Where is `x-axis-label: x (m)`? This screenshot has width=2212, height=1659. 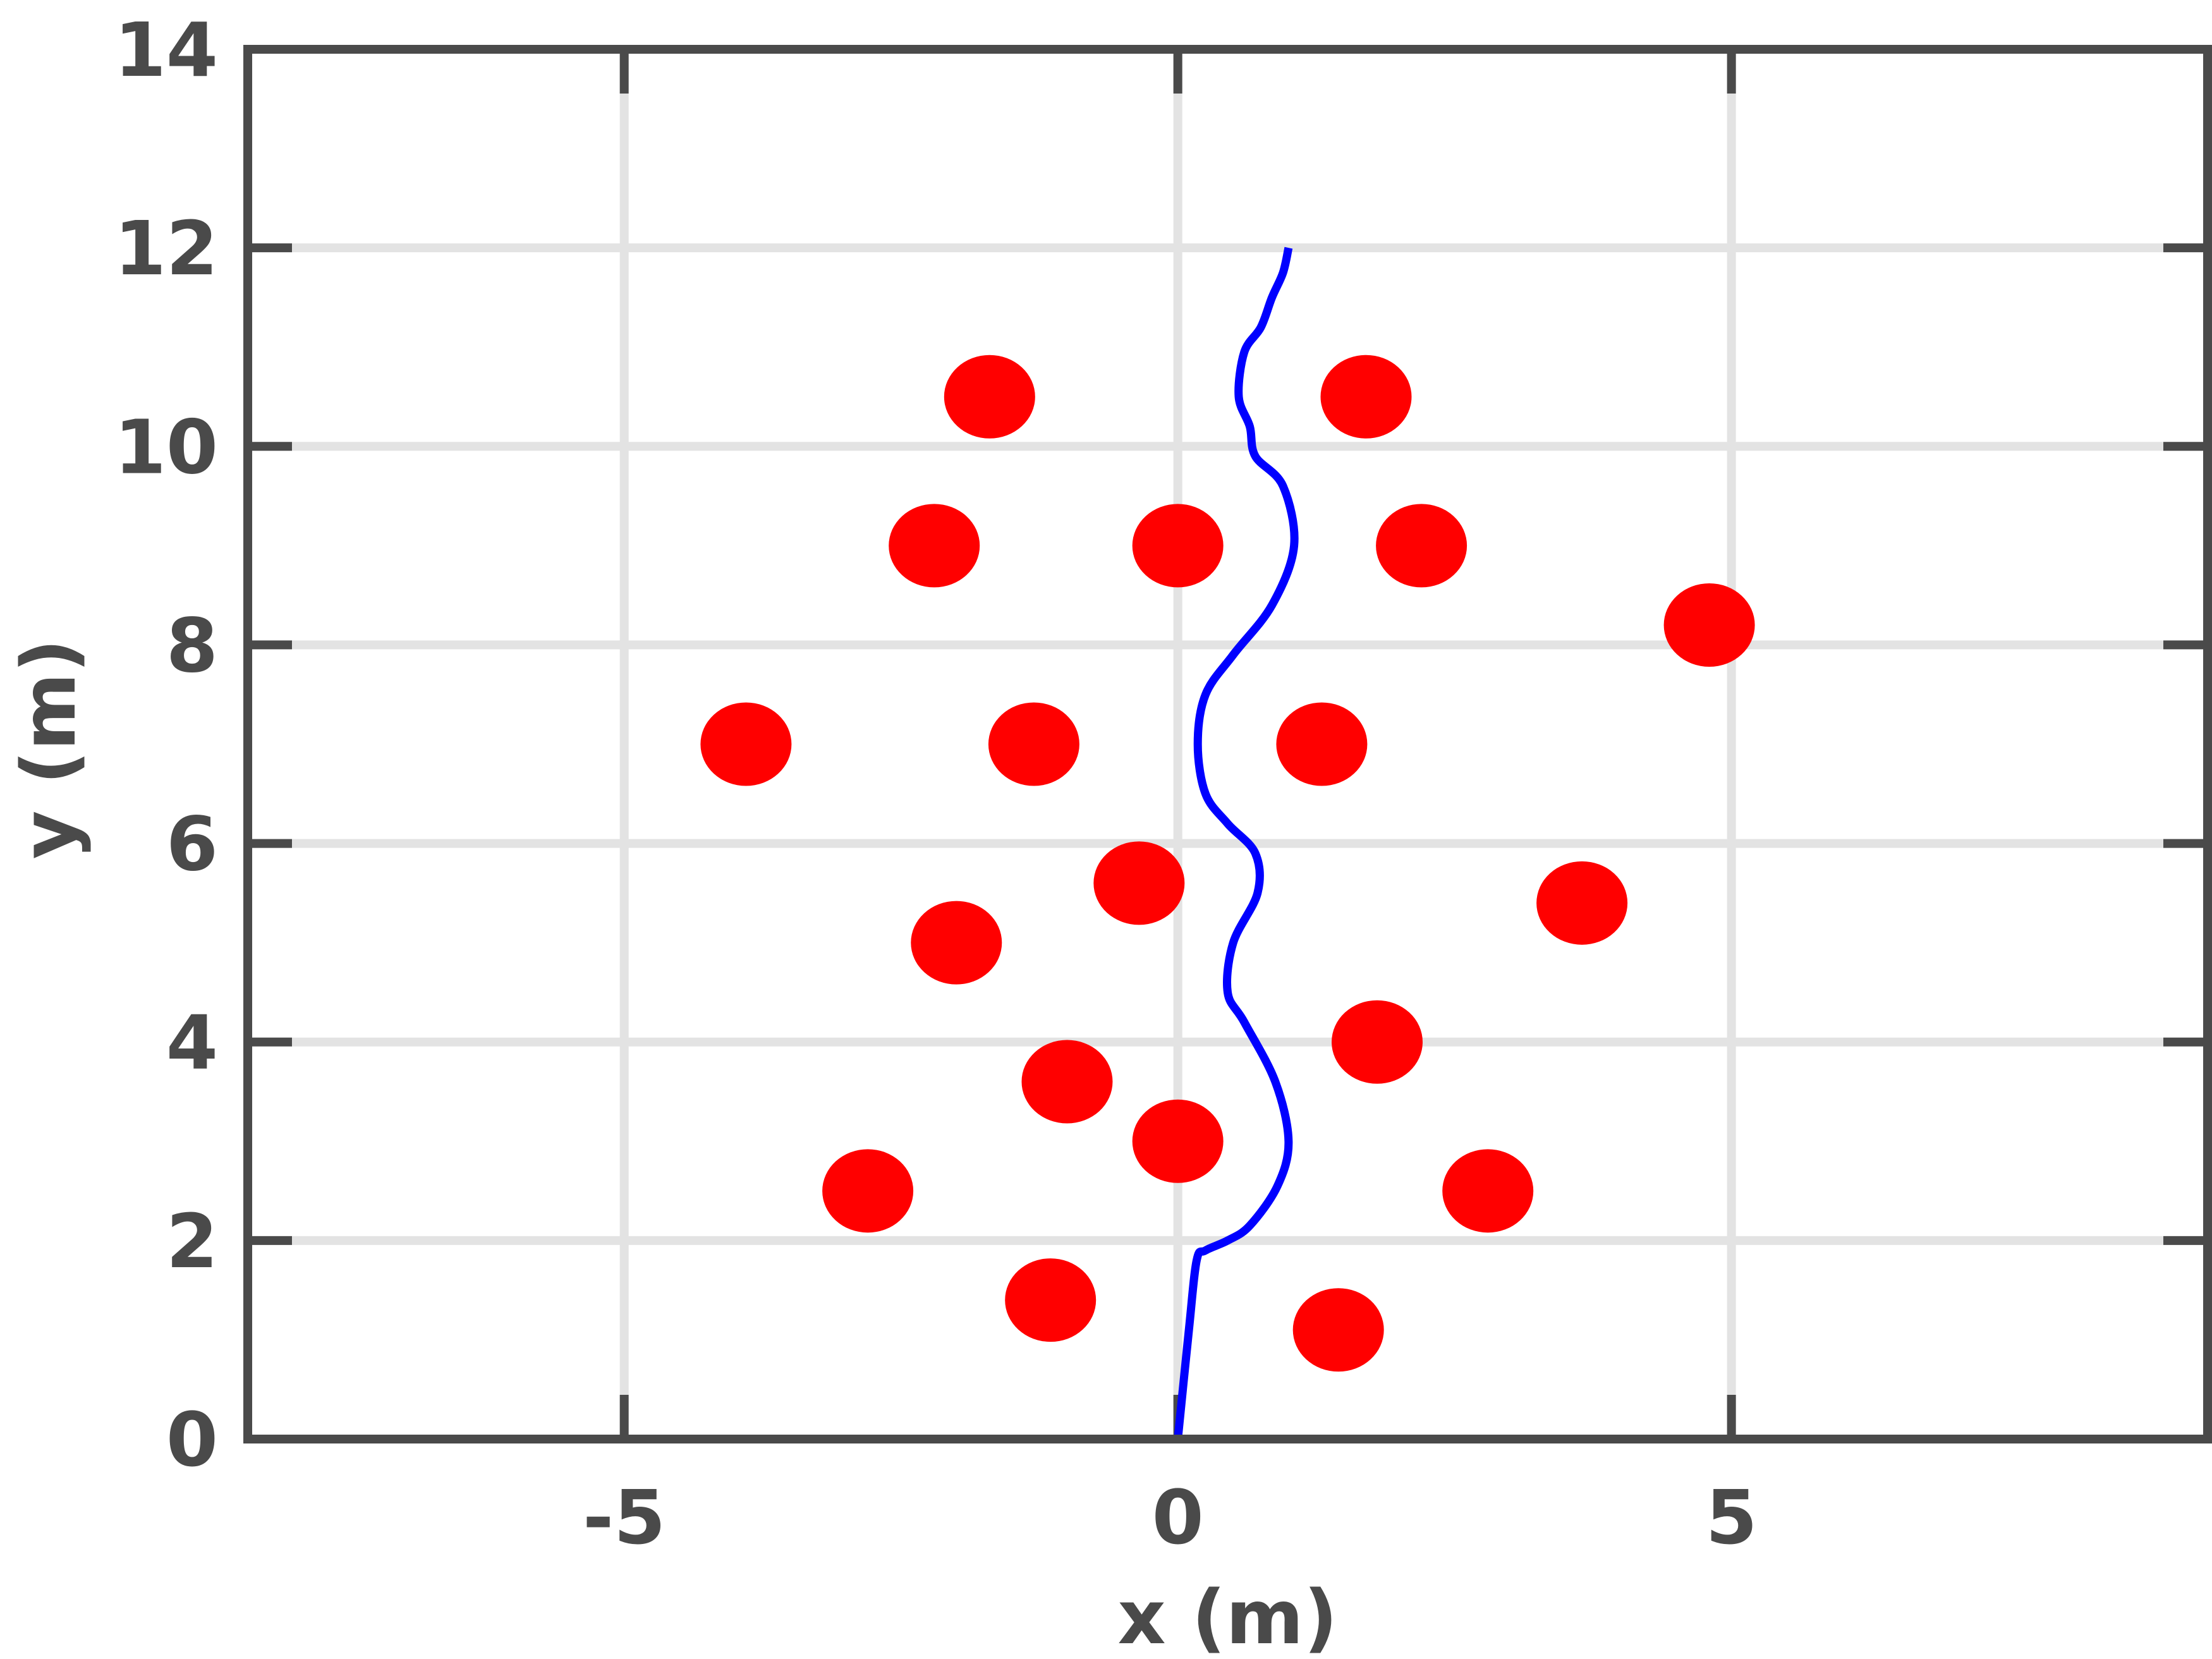 x-axis-label: x (m) is located at coordinates (1227, 1616).